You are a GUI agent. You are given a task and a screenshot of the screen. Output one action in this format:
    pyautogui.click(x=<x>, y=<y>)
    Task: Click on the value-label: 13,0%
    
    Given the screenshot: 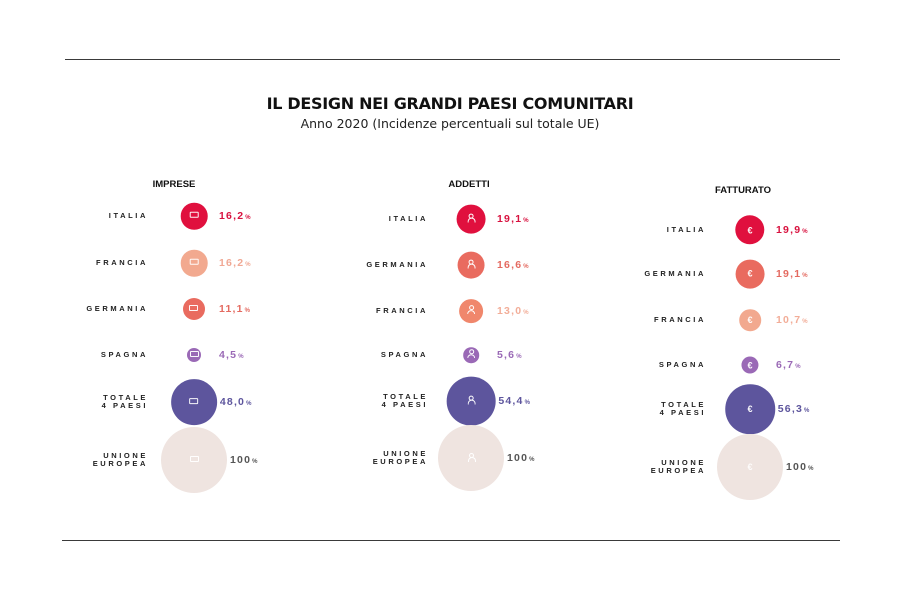 What is the action you would take?
    pyautogui.click(x=513, y=311)
    